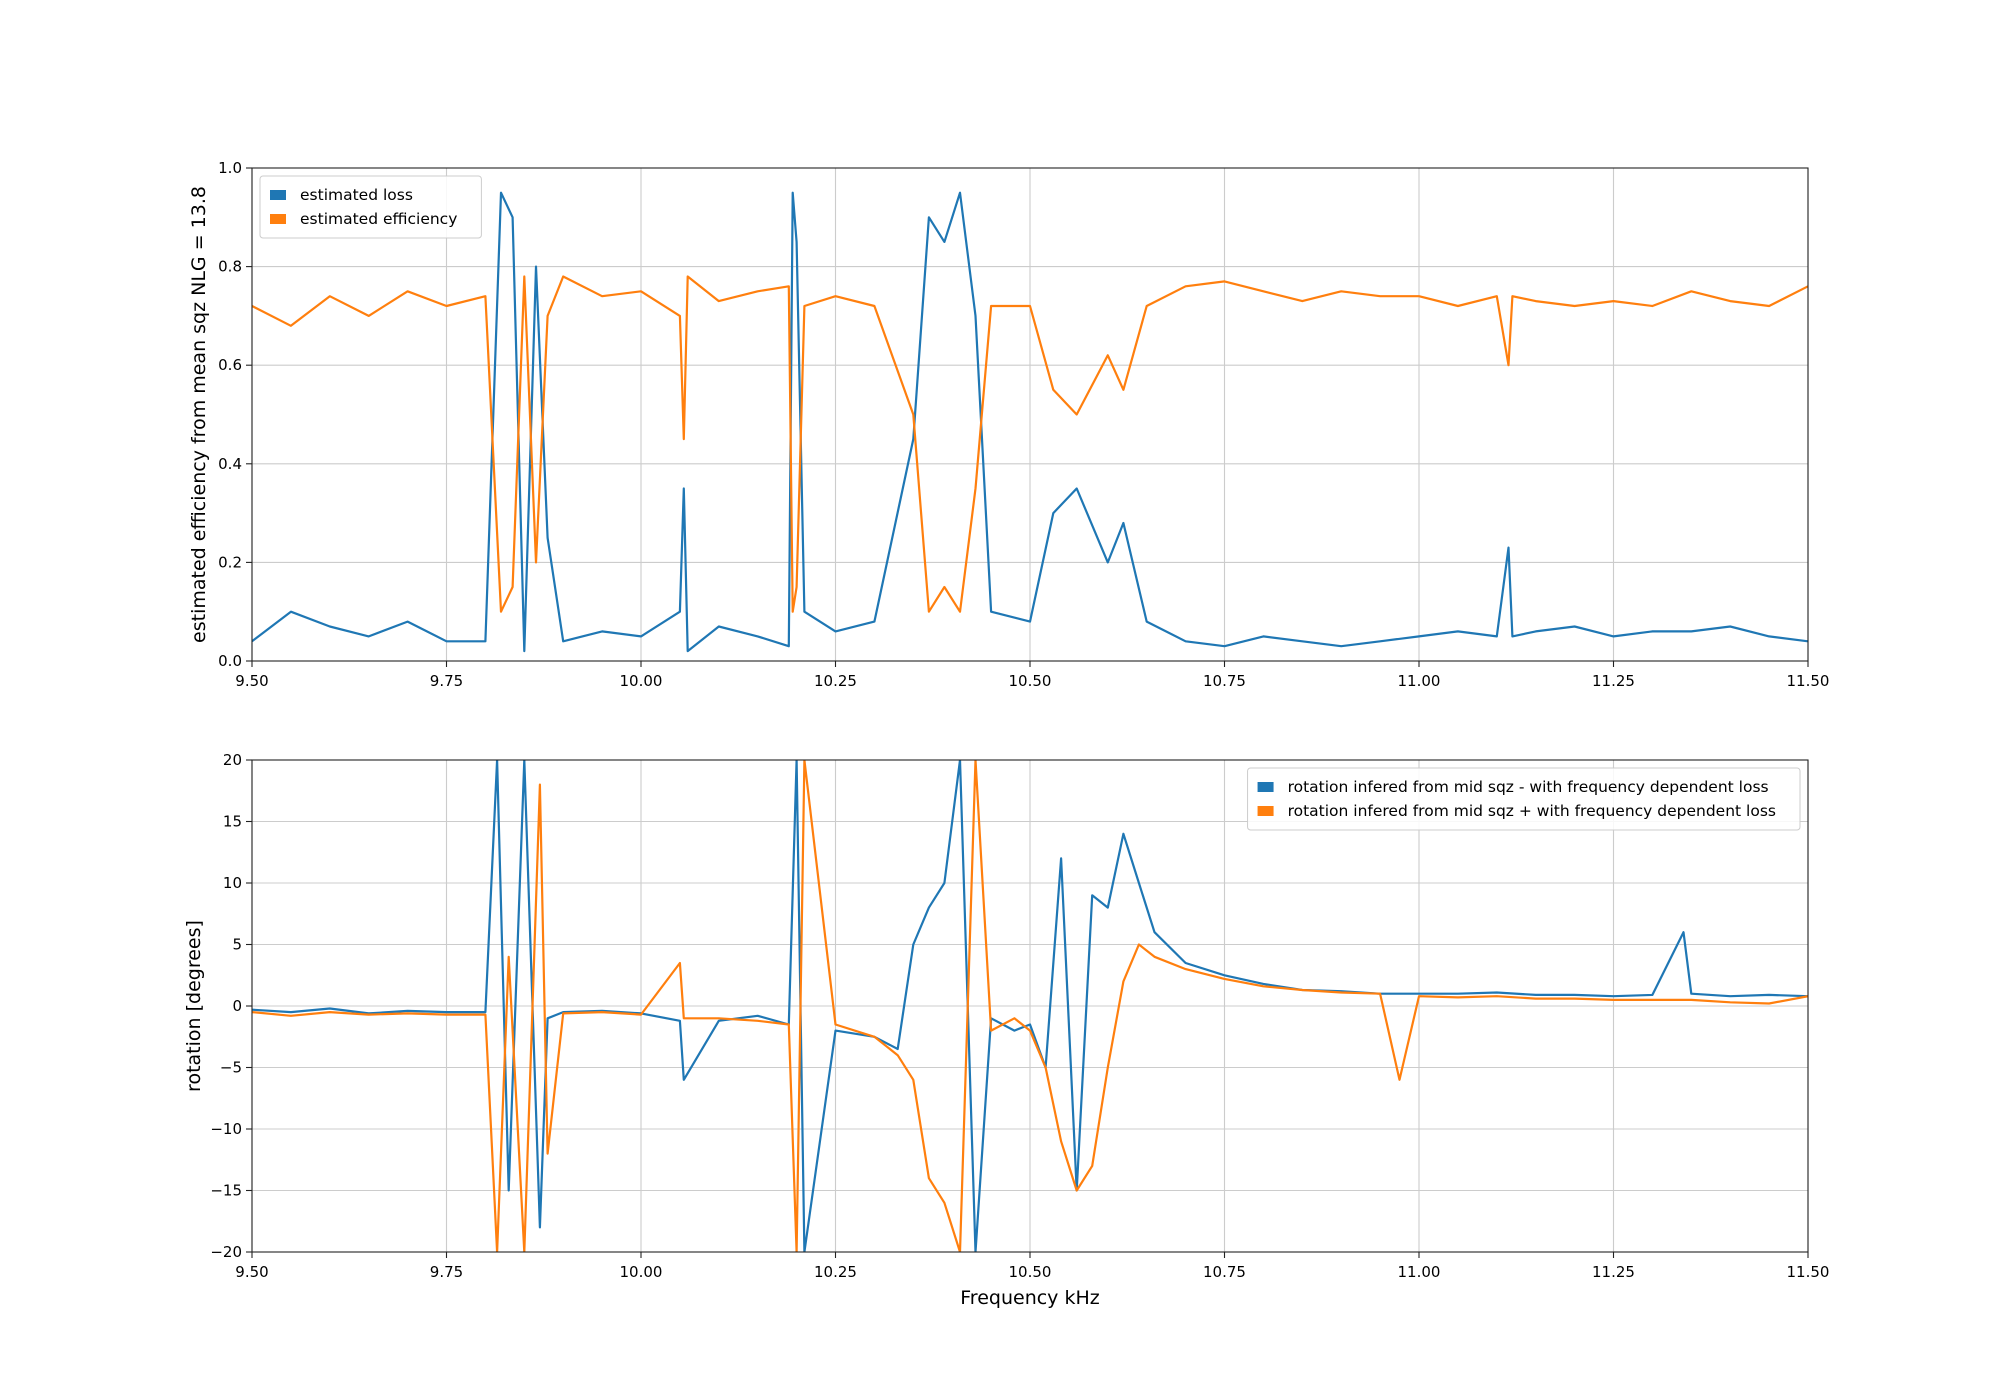 The height and width of the screenshot is (1400, 2000). What do you see at coordinates (356, 195) in the screenshot?
I see `legend-label-estimated-loss: estimated loss` at bounding box center [356, 195].